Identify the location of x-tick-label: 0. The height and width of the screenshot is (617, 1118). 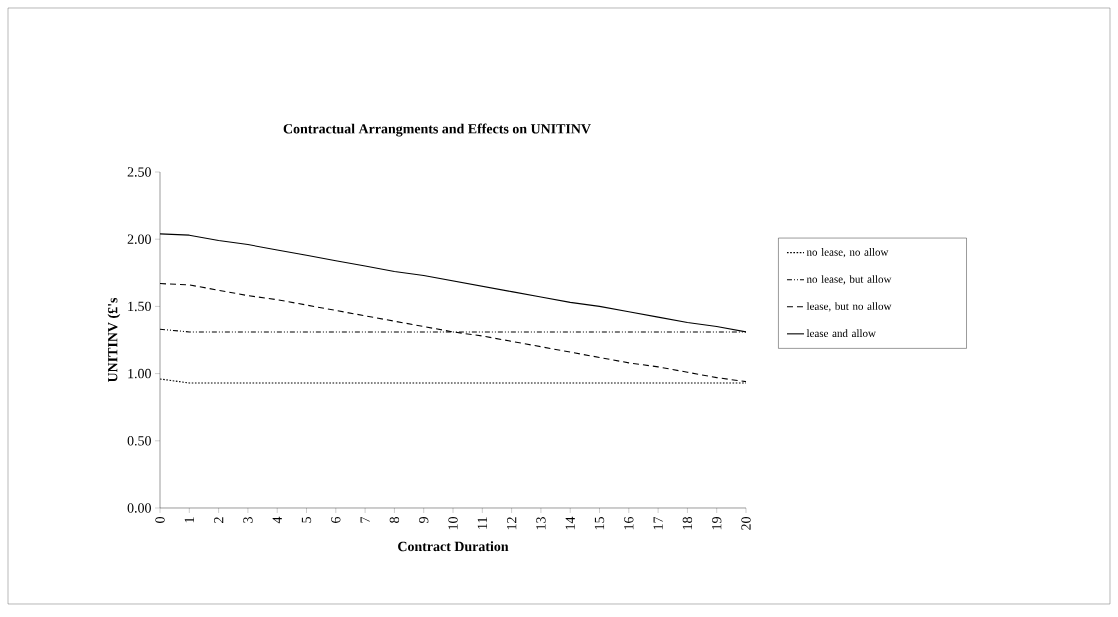
(160, 520).